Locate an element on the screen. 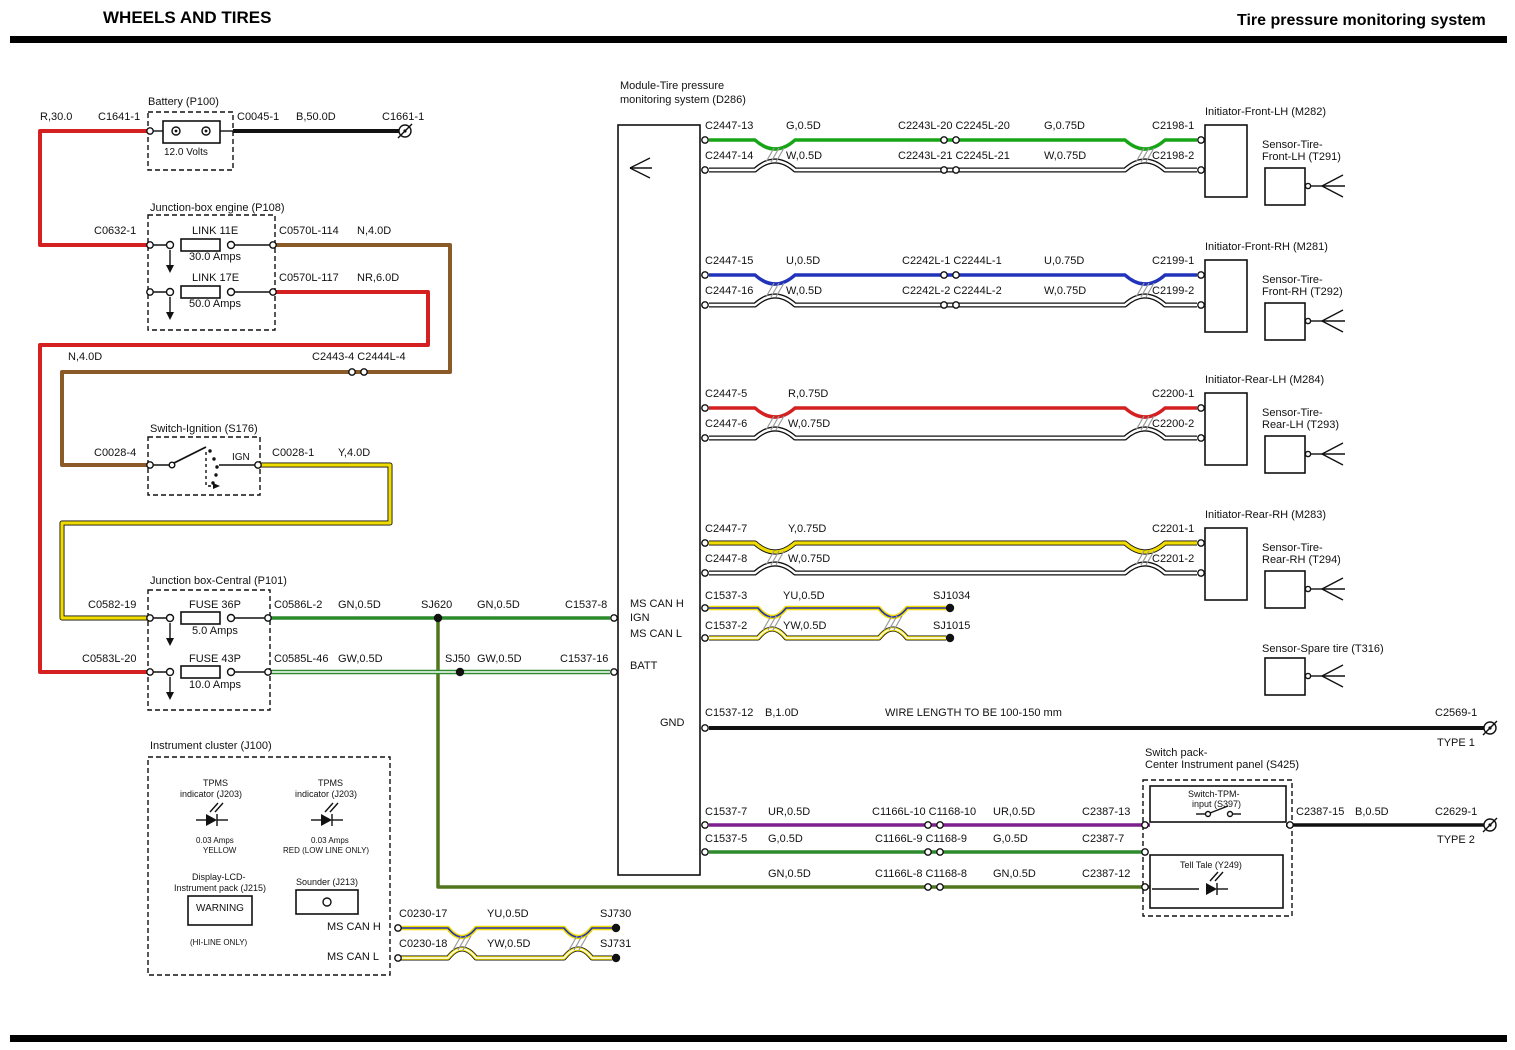 This screenshot has width=1515, height=1050. fuse-link17e-icon is located at coordinates (200, 302).